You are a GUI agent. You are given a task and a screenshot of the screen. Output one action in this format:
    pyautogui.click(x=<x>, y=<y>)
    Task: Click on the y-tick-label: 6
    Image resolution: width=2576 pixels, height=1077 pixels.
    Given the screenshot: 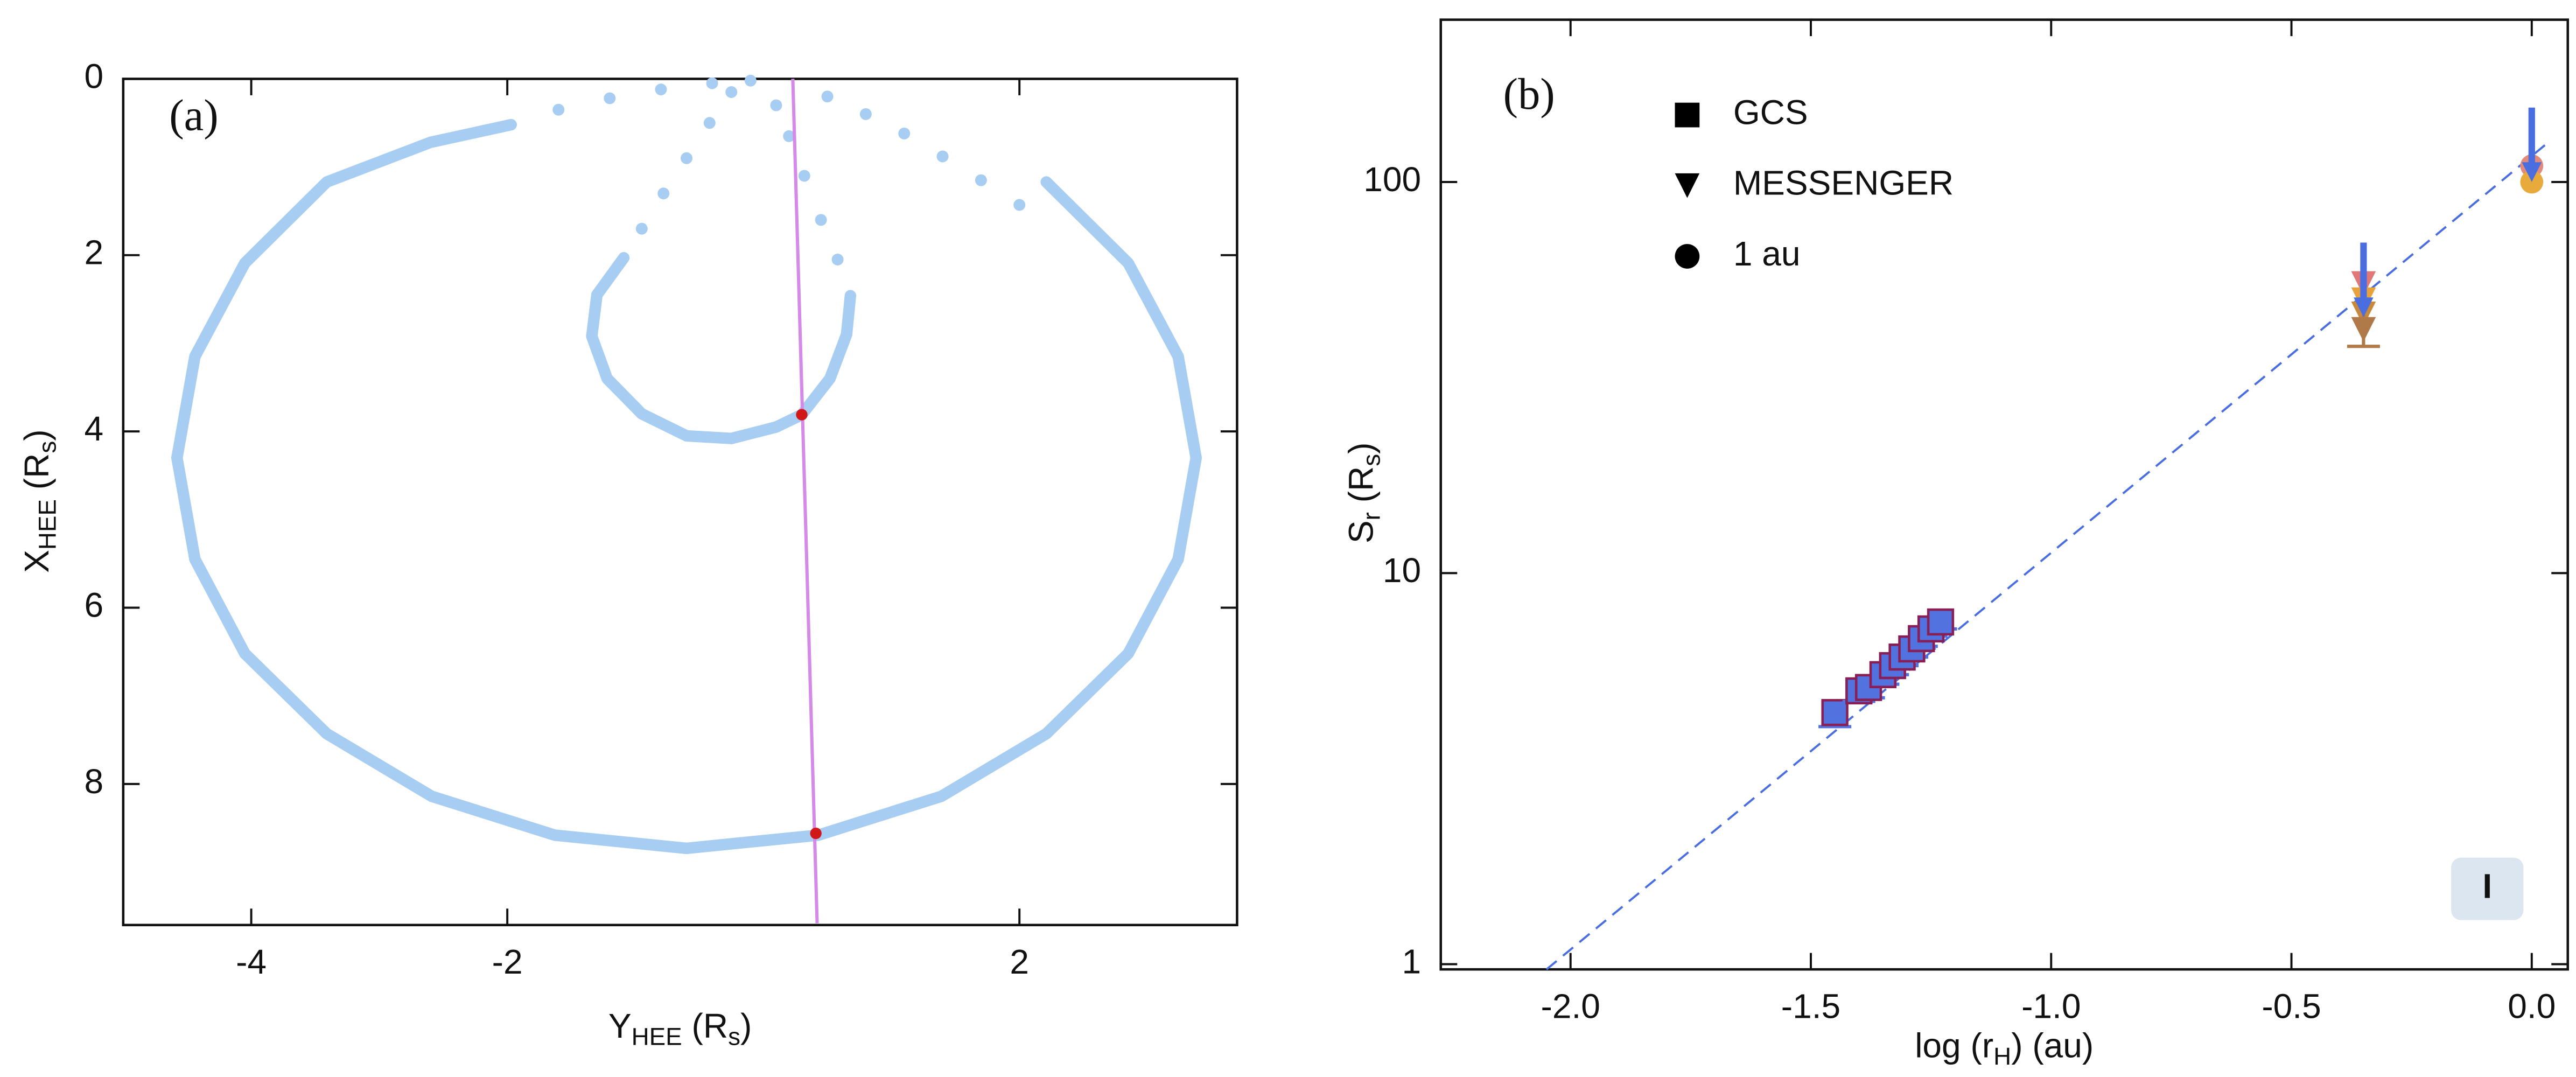 What is the action you would take?
    pyautogui.click(x=94, y=604)
    